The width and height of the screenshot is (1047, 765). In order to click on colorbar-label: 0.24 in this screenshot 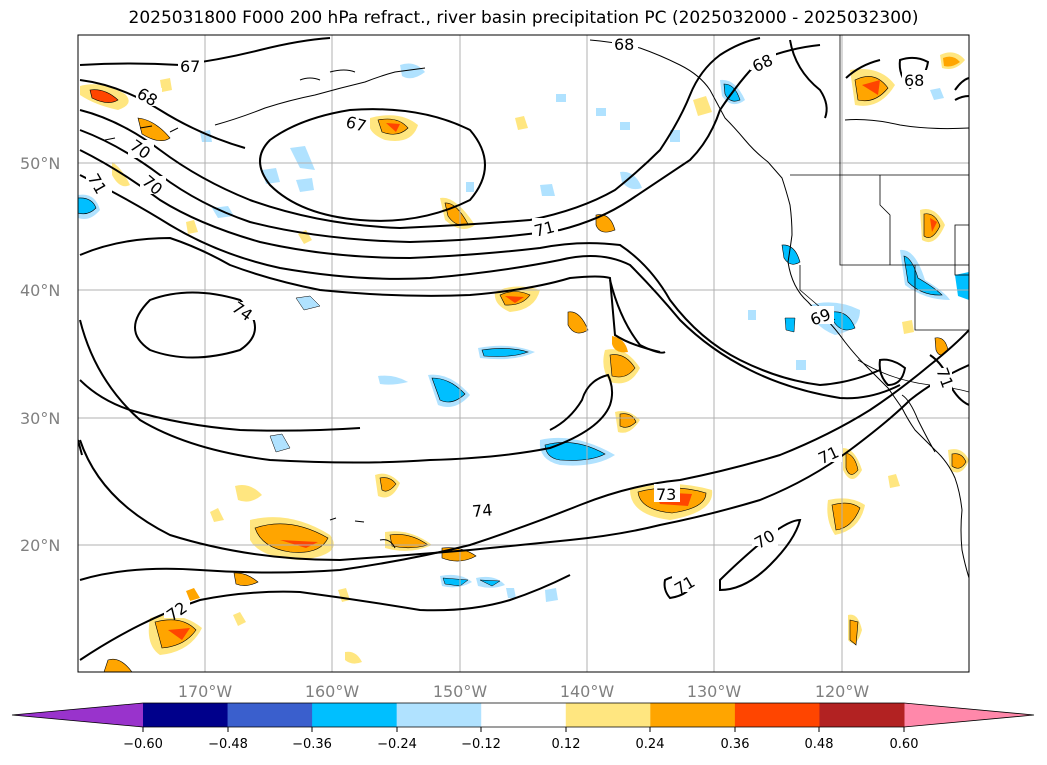, I will do `click(650, 744)`.